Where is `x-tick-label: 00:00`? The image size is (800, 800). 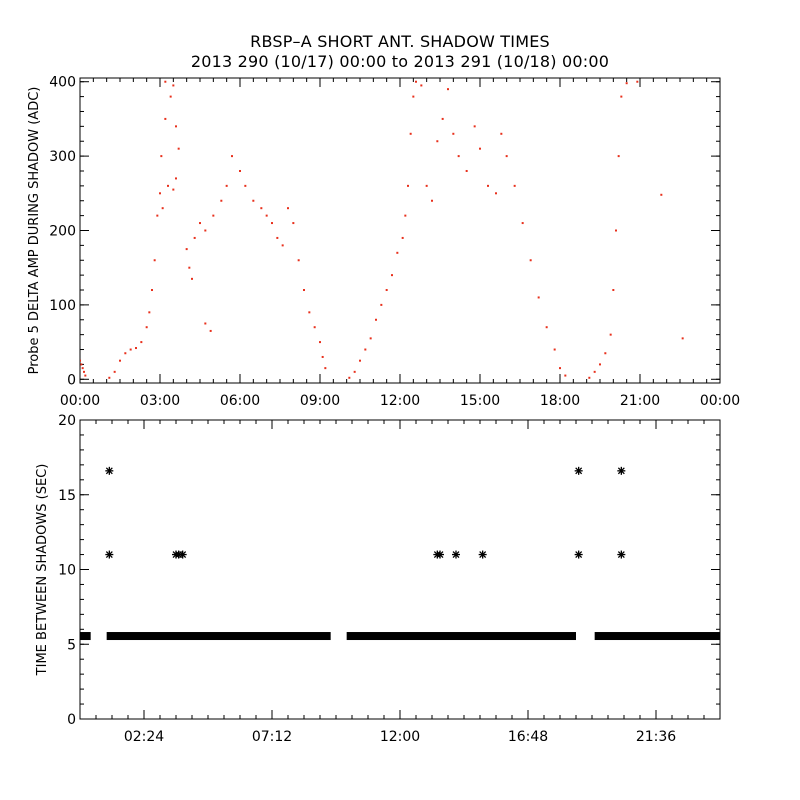 x-tick-label: 00:00 is located at coordinates (80, 401).